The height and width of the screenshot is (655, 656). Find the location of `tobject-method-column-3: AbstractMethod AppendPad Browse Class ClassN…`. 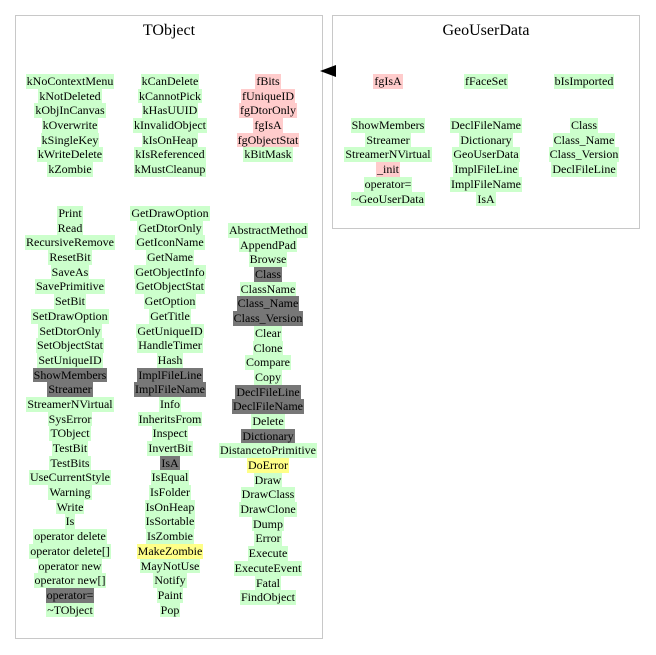

tobject-method-column-3: AbstractMethod AppendPad Browse Class ClassN… is located at coordinates (268, 414).